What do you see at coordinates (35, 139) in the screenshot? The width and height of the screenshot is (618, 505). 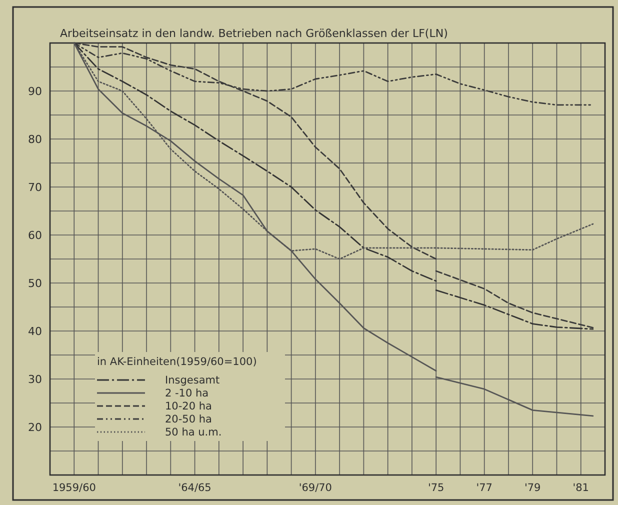 I see `y-tick-label: 80` at bounding box center [35, 139].